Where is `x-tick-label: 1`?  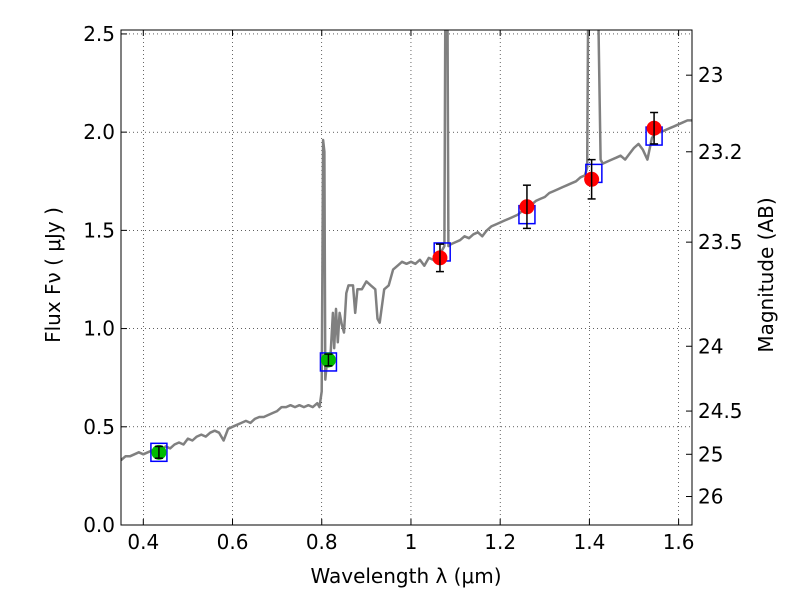 x-tick-label: 1 is located at coordinates (411, 542).